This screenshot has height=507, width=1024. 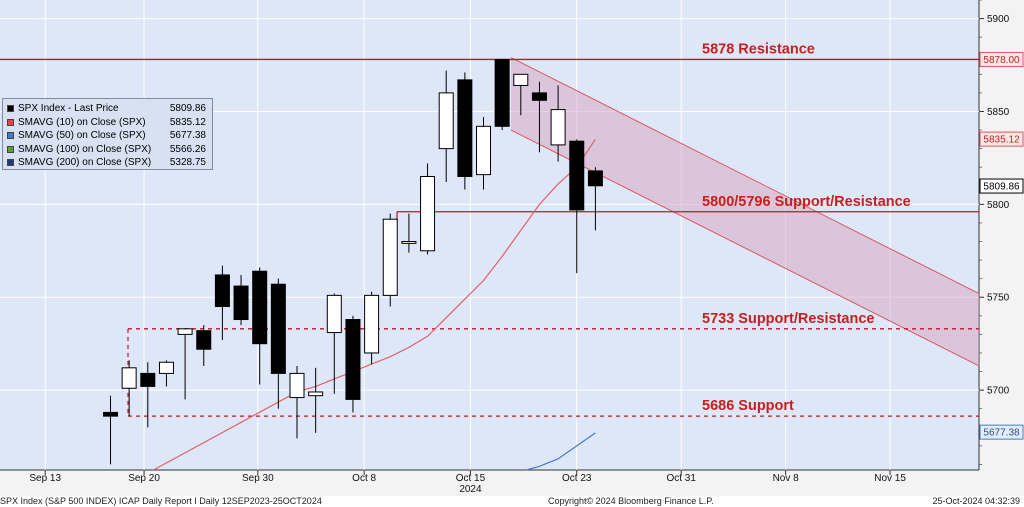 I want to click on price-tags: 5878.00 5835.12 5809.86 5677.38, so click(x=1001, y=245).